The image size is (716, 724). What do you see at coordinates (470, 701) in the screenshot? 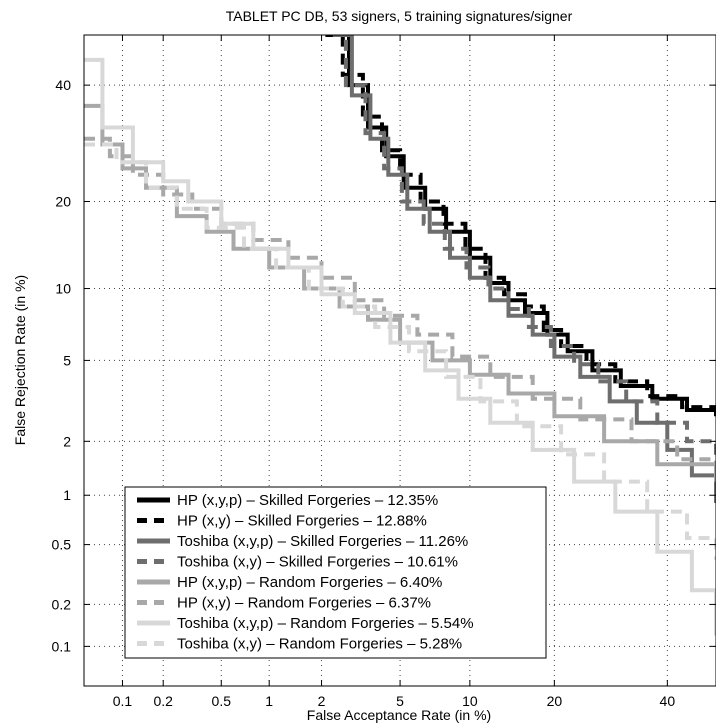
I see `x-tick-label: 10` at bounding box center [470, 701].